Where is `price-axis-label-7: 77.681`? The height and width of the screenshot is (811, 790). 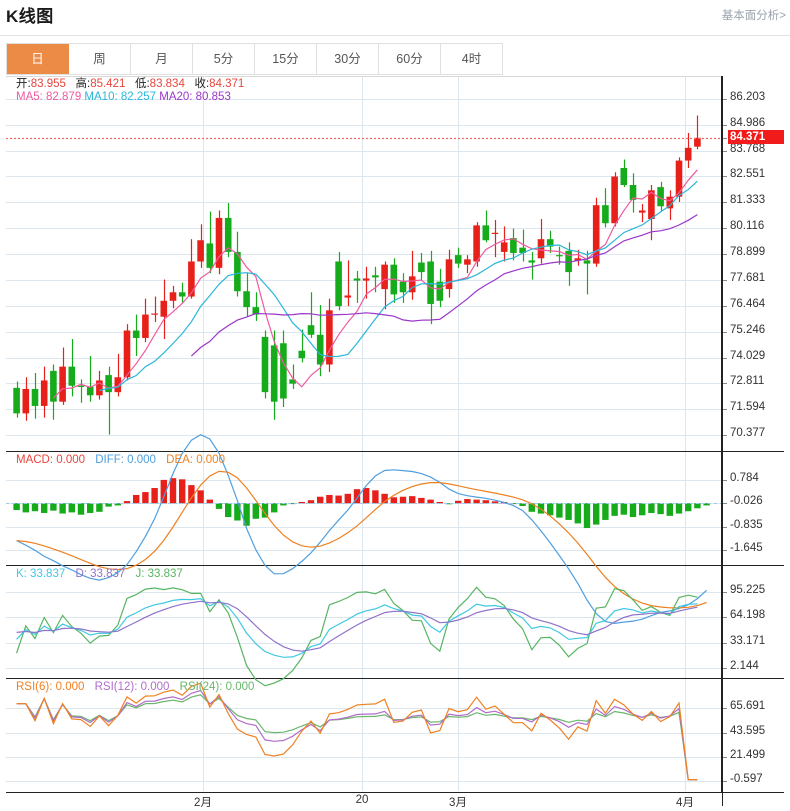 price-axis-label-7: 77.681 is located at coordinates (748, 277).